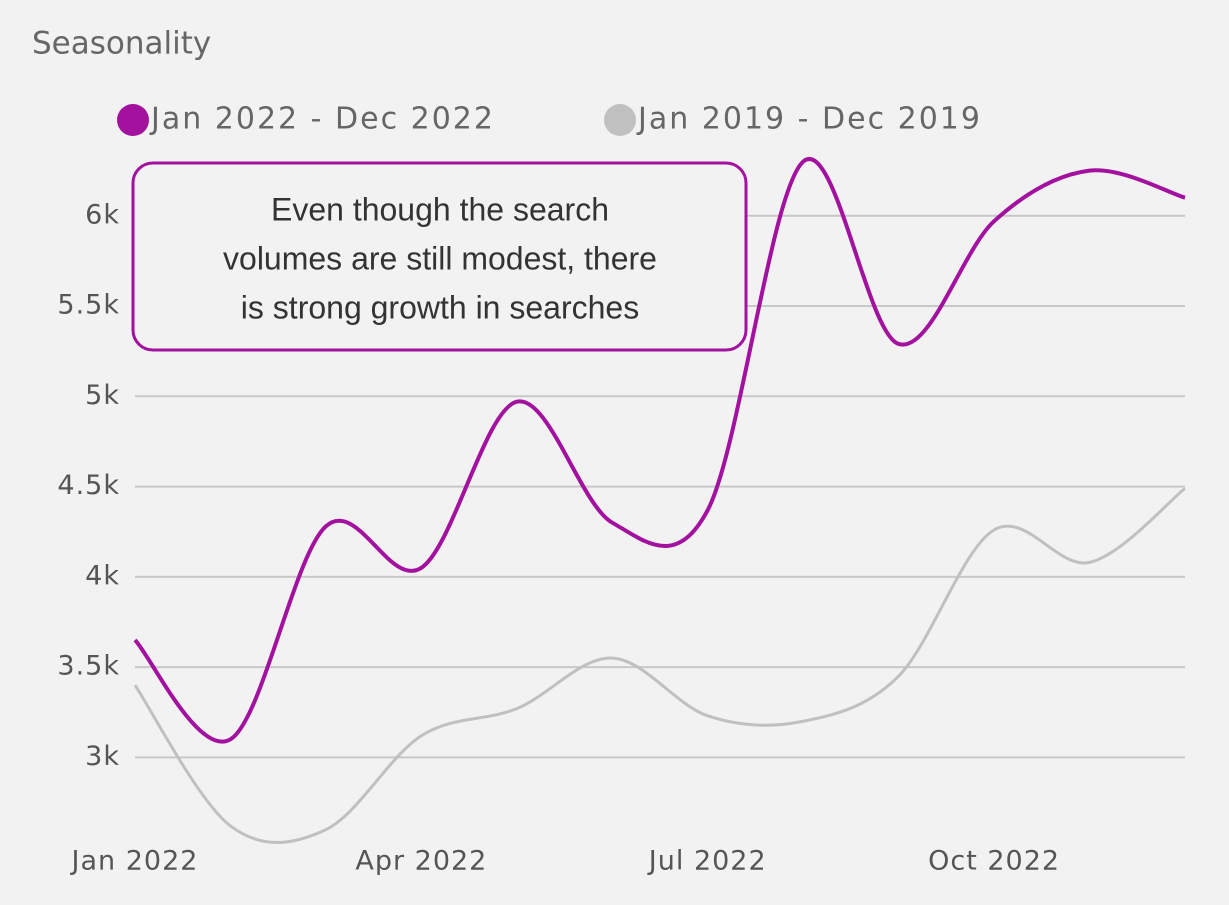 The height and width of the screenshot is (905, 1229). What do you see at coordinates (88, 666) in the screenshot?
I see `y-tick-label: 3.5k` at bounding box center [88, 666].